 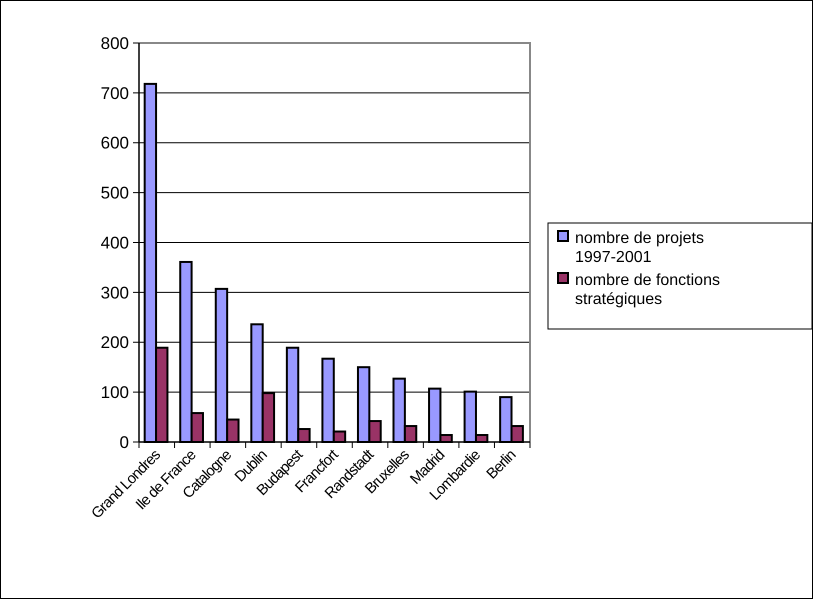 What do you see at coordinates (114, 392) in the screenshot?
I see `y-tick-label: 100` at bounding box center [114, 392].